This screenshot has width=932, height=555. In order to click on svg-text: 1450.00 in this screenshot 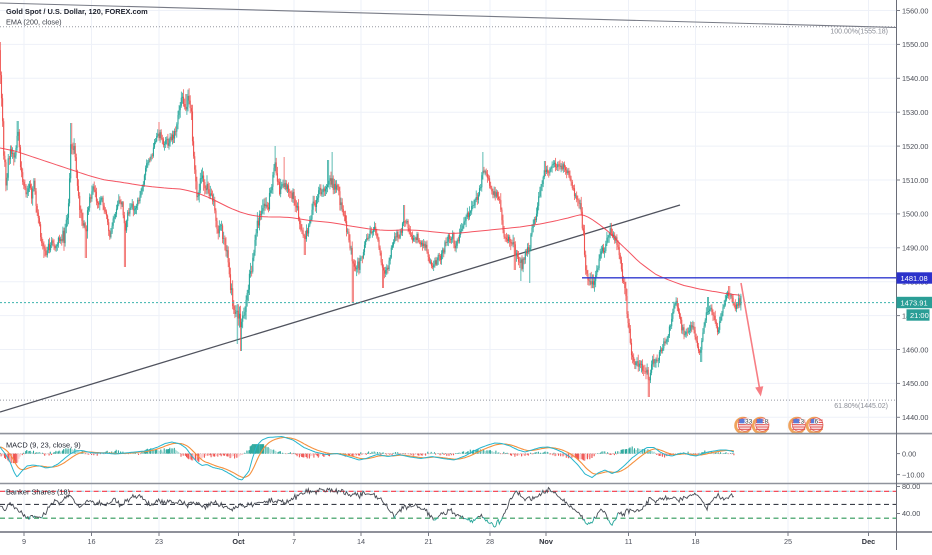, I will do `click(915, 383)`.